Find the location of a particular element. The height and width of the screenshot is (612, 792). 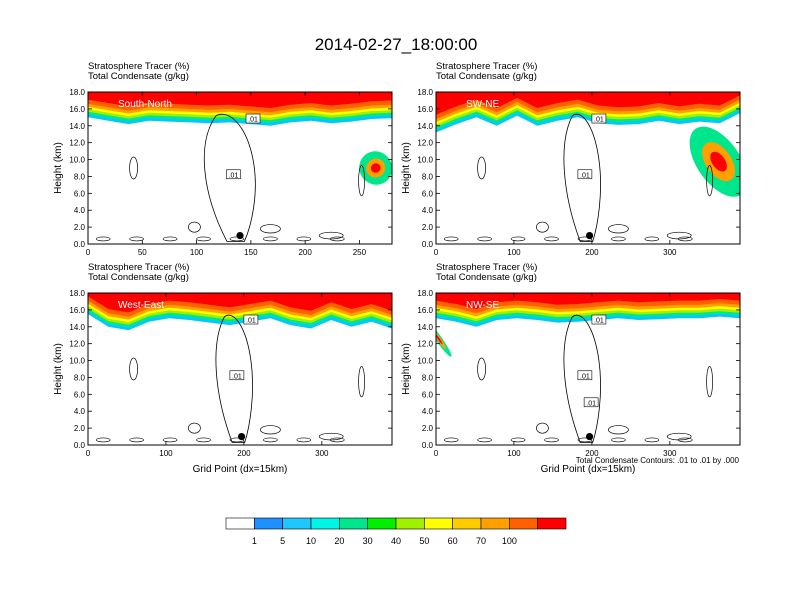

plot-area: .01 .01 is located at coordinates (240, 168).